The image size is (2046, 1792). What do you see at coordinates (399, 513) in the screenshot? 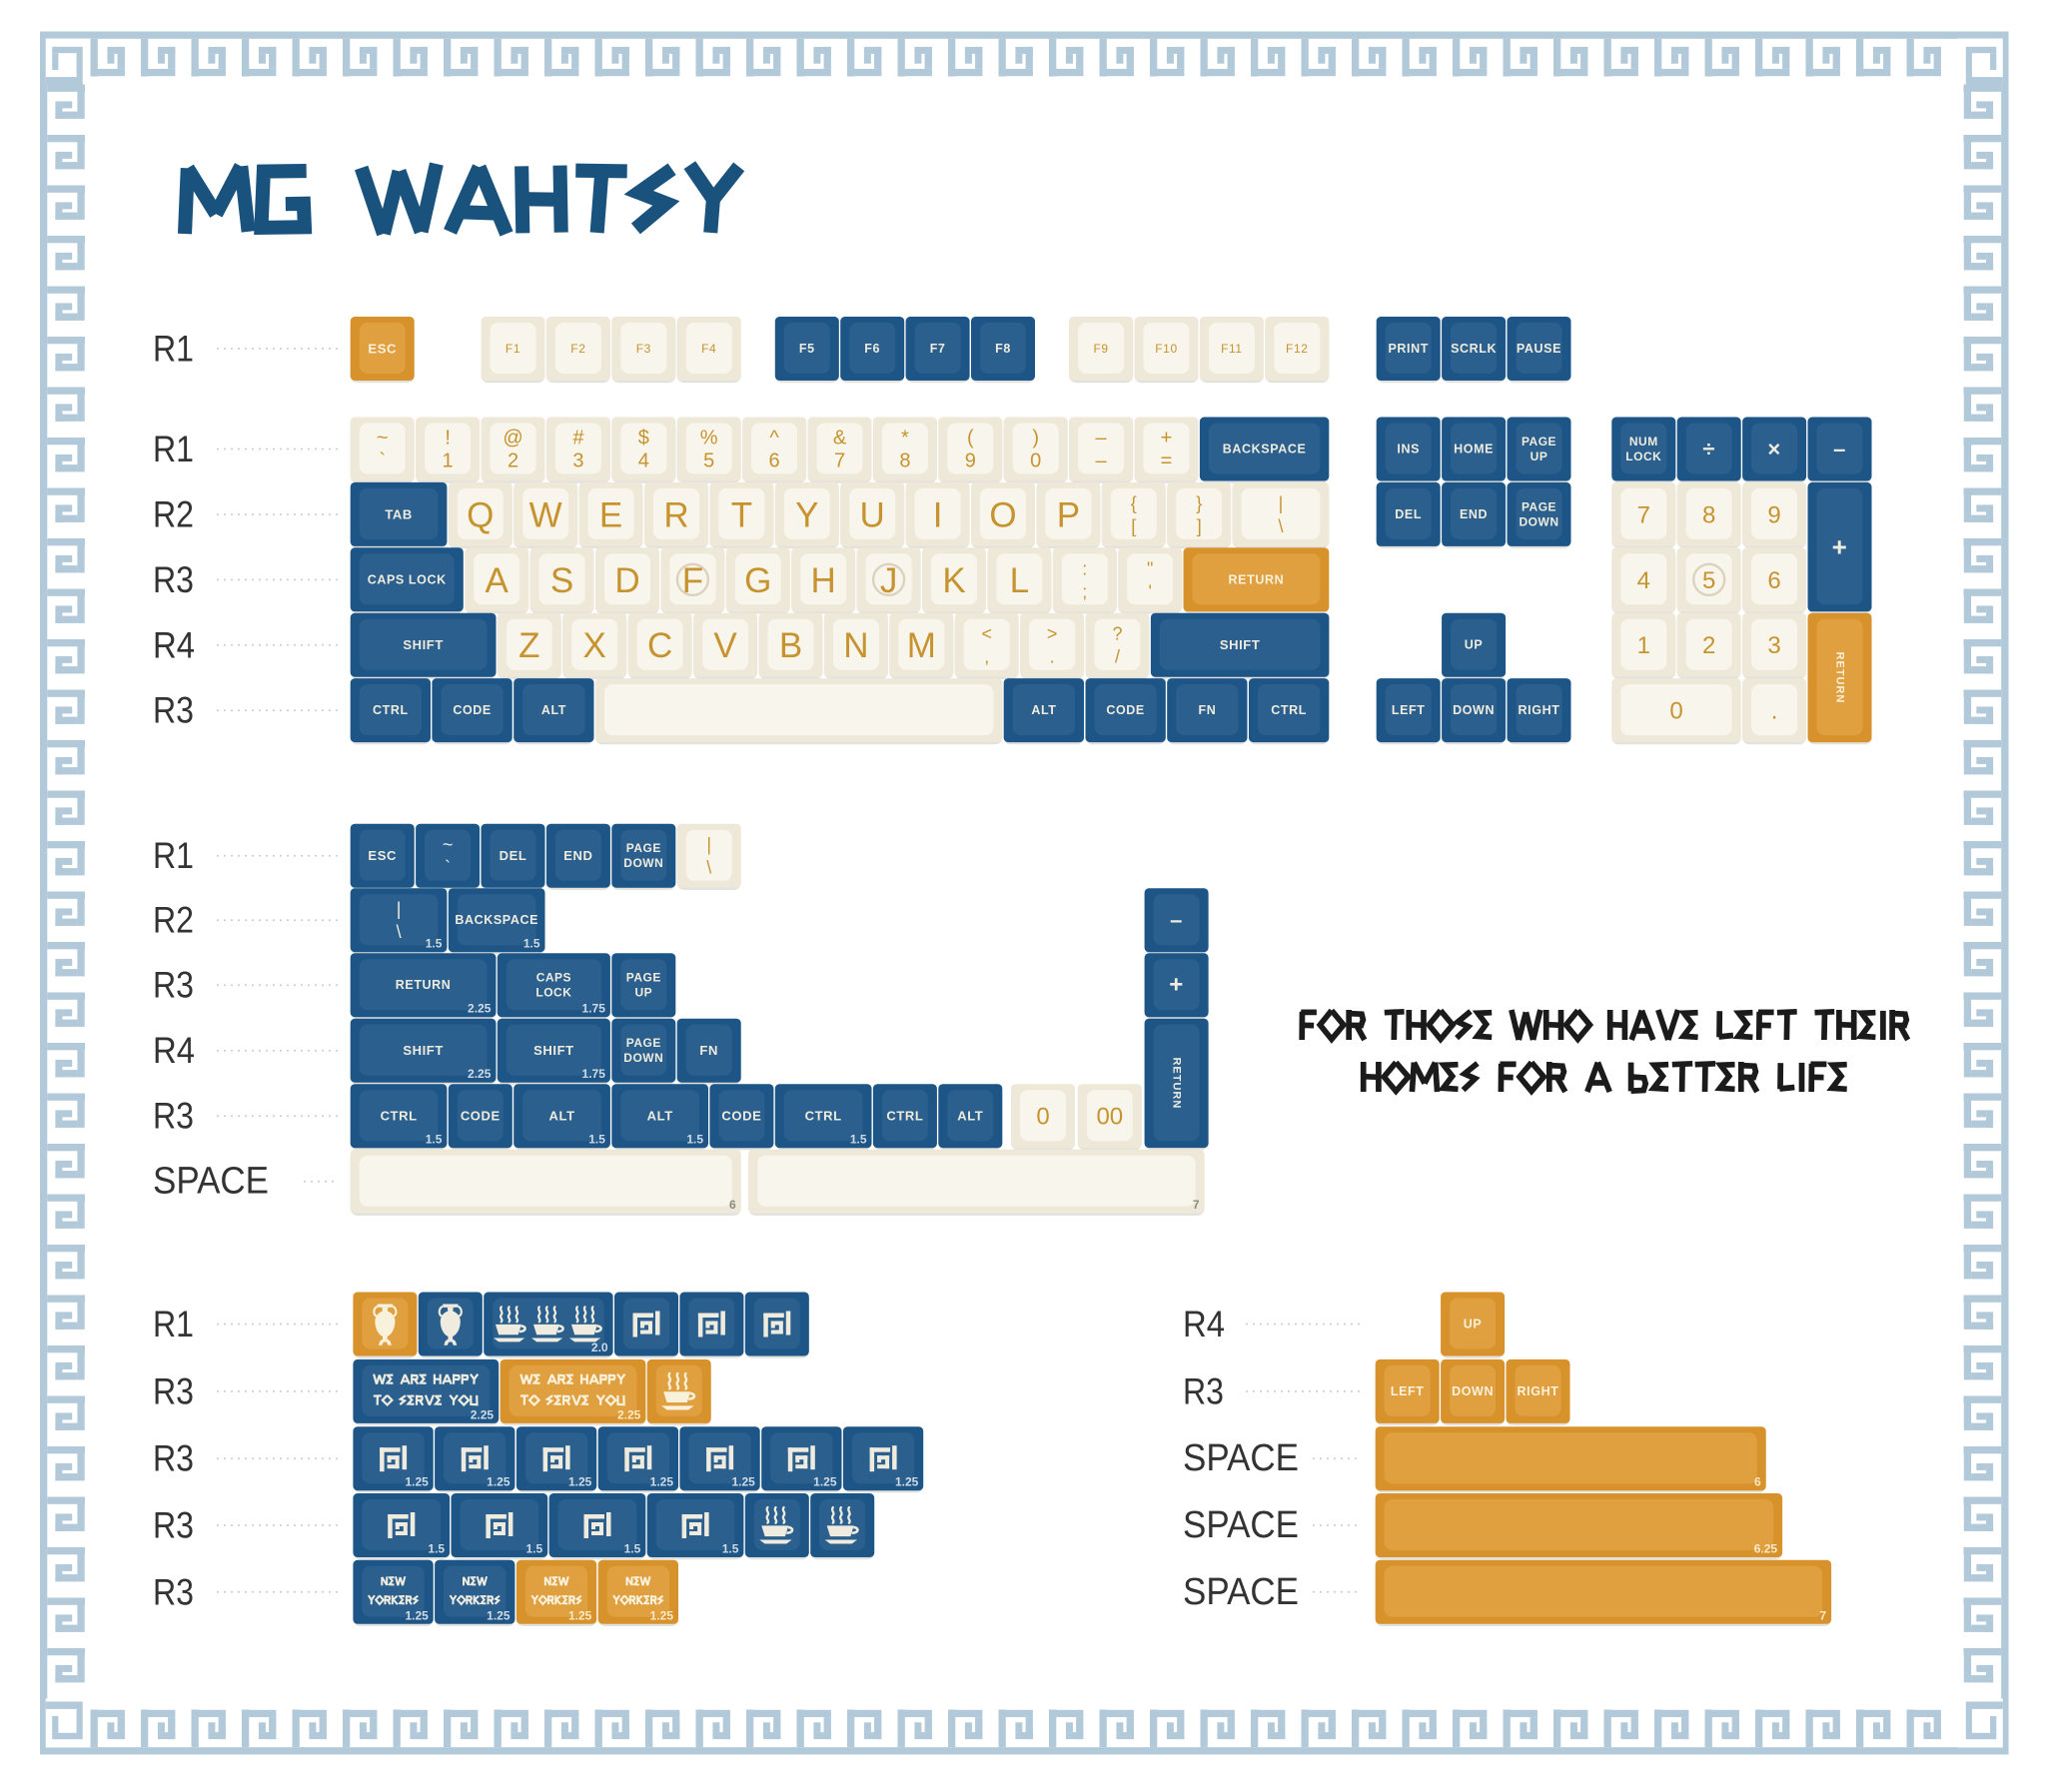
I see `svg-text: TAB` at bounding box center [399, 513].